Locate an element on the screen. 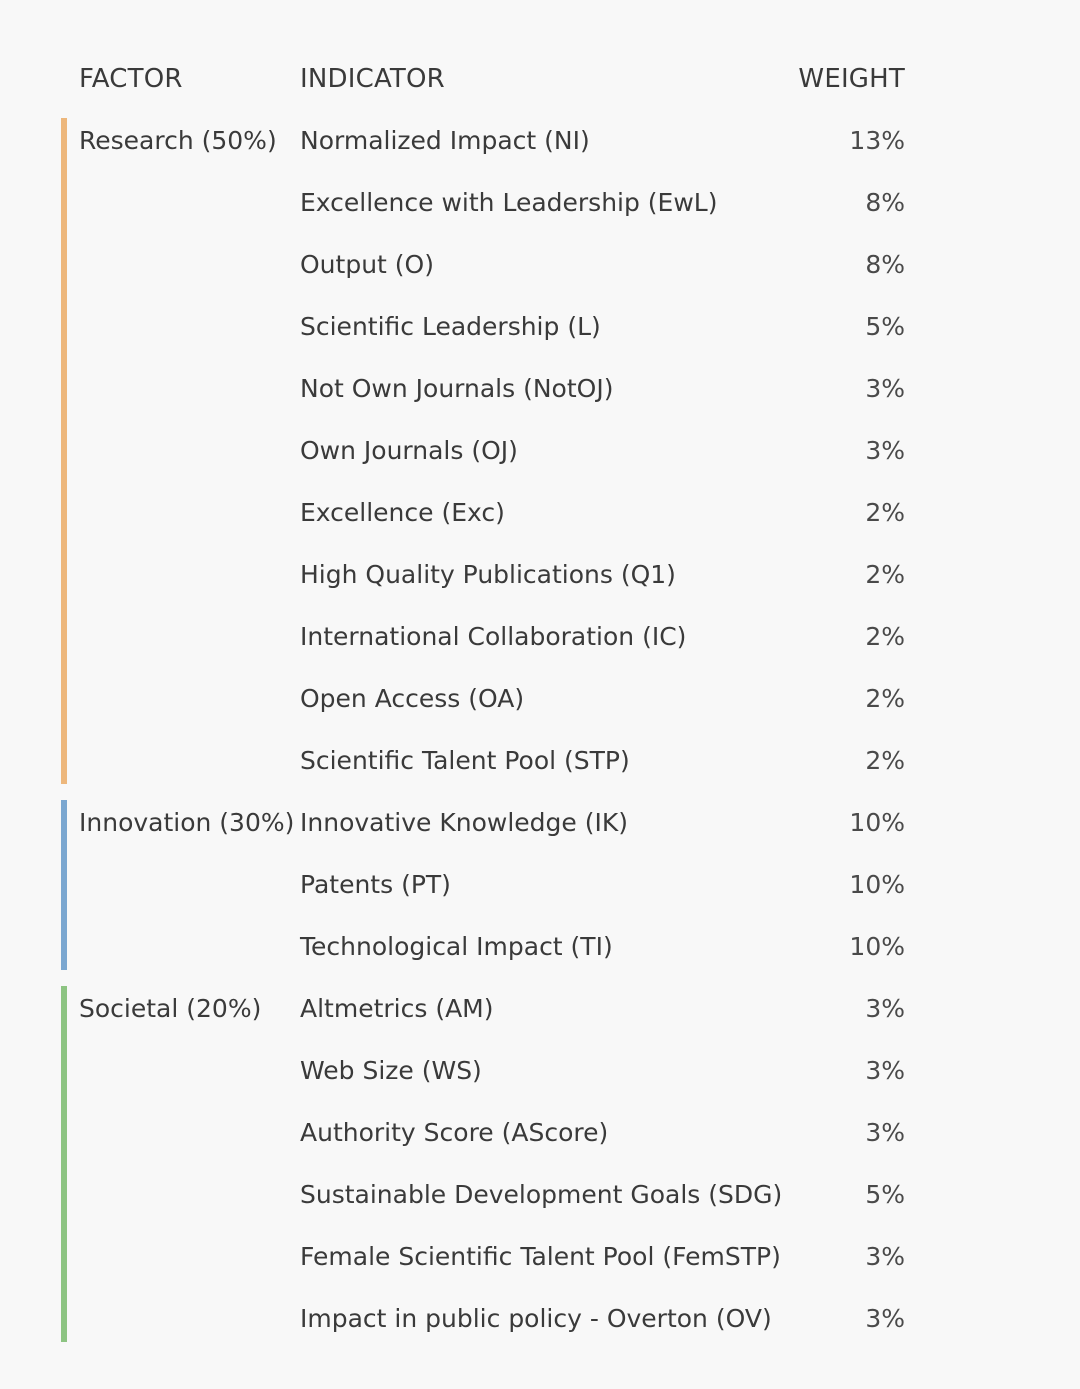 The height and width of the screenshot is (1389, 1080). factor-label: Innovation (30%) is located at coordinates (187, 822).